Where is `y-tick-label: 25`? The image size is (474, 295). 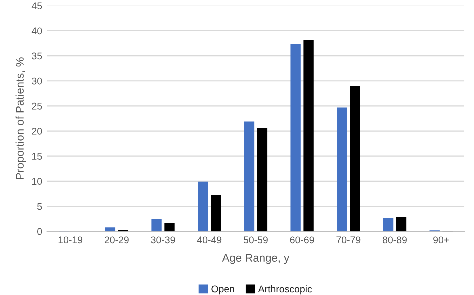 y-tick-label: 25 is located at coordinates (37, 106).